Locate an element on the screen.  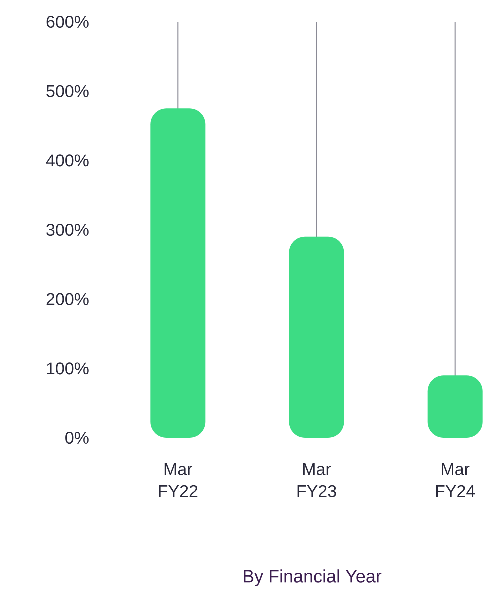
x-tick-label: Mar FY23 is located at coordinates (317, 481).